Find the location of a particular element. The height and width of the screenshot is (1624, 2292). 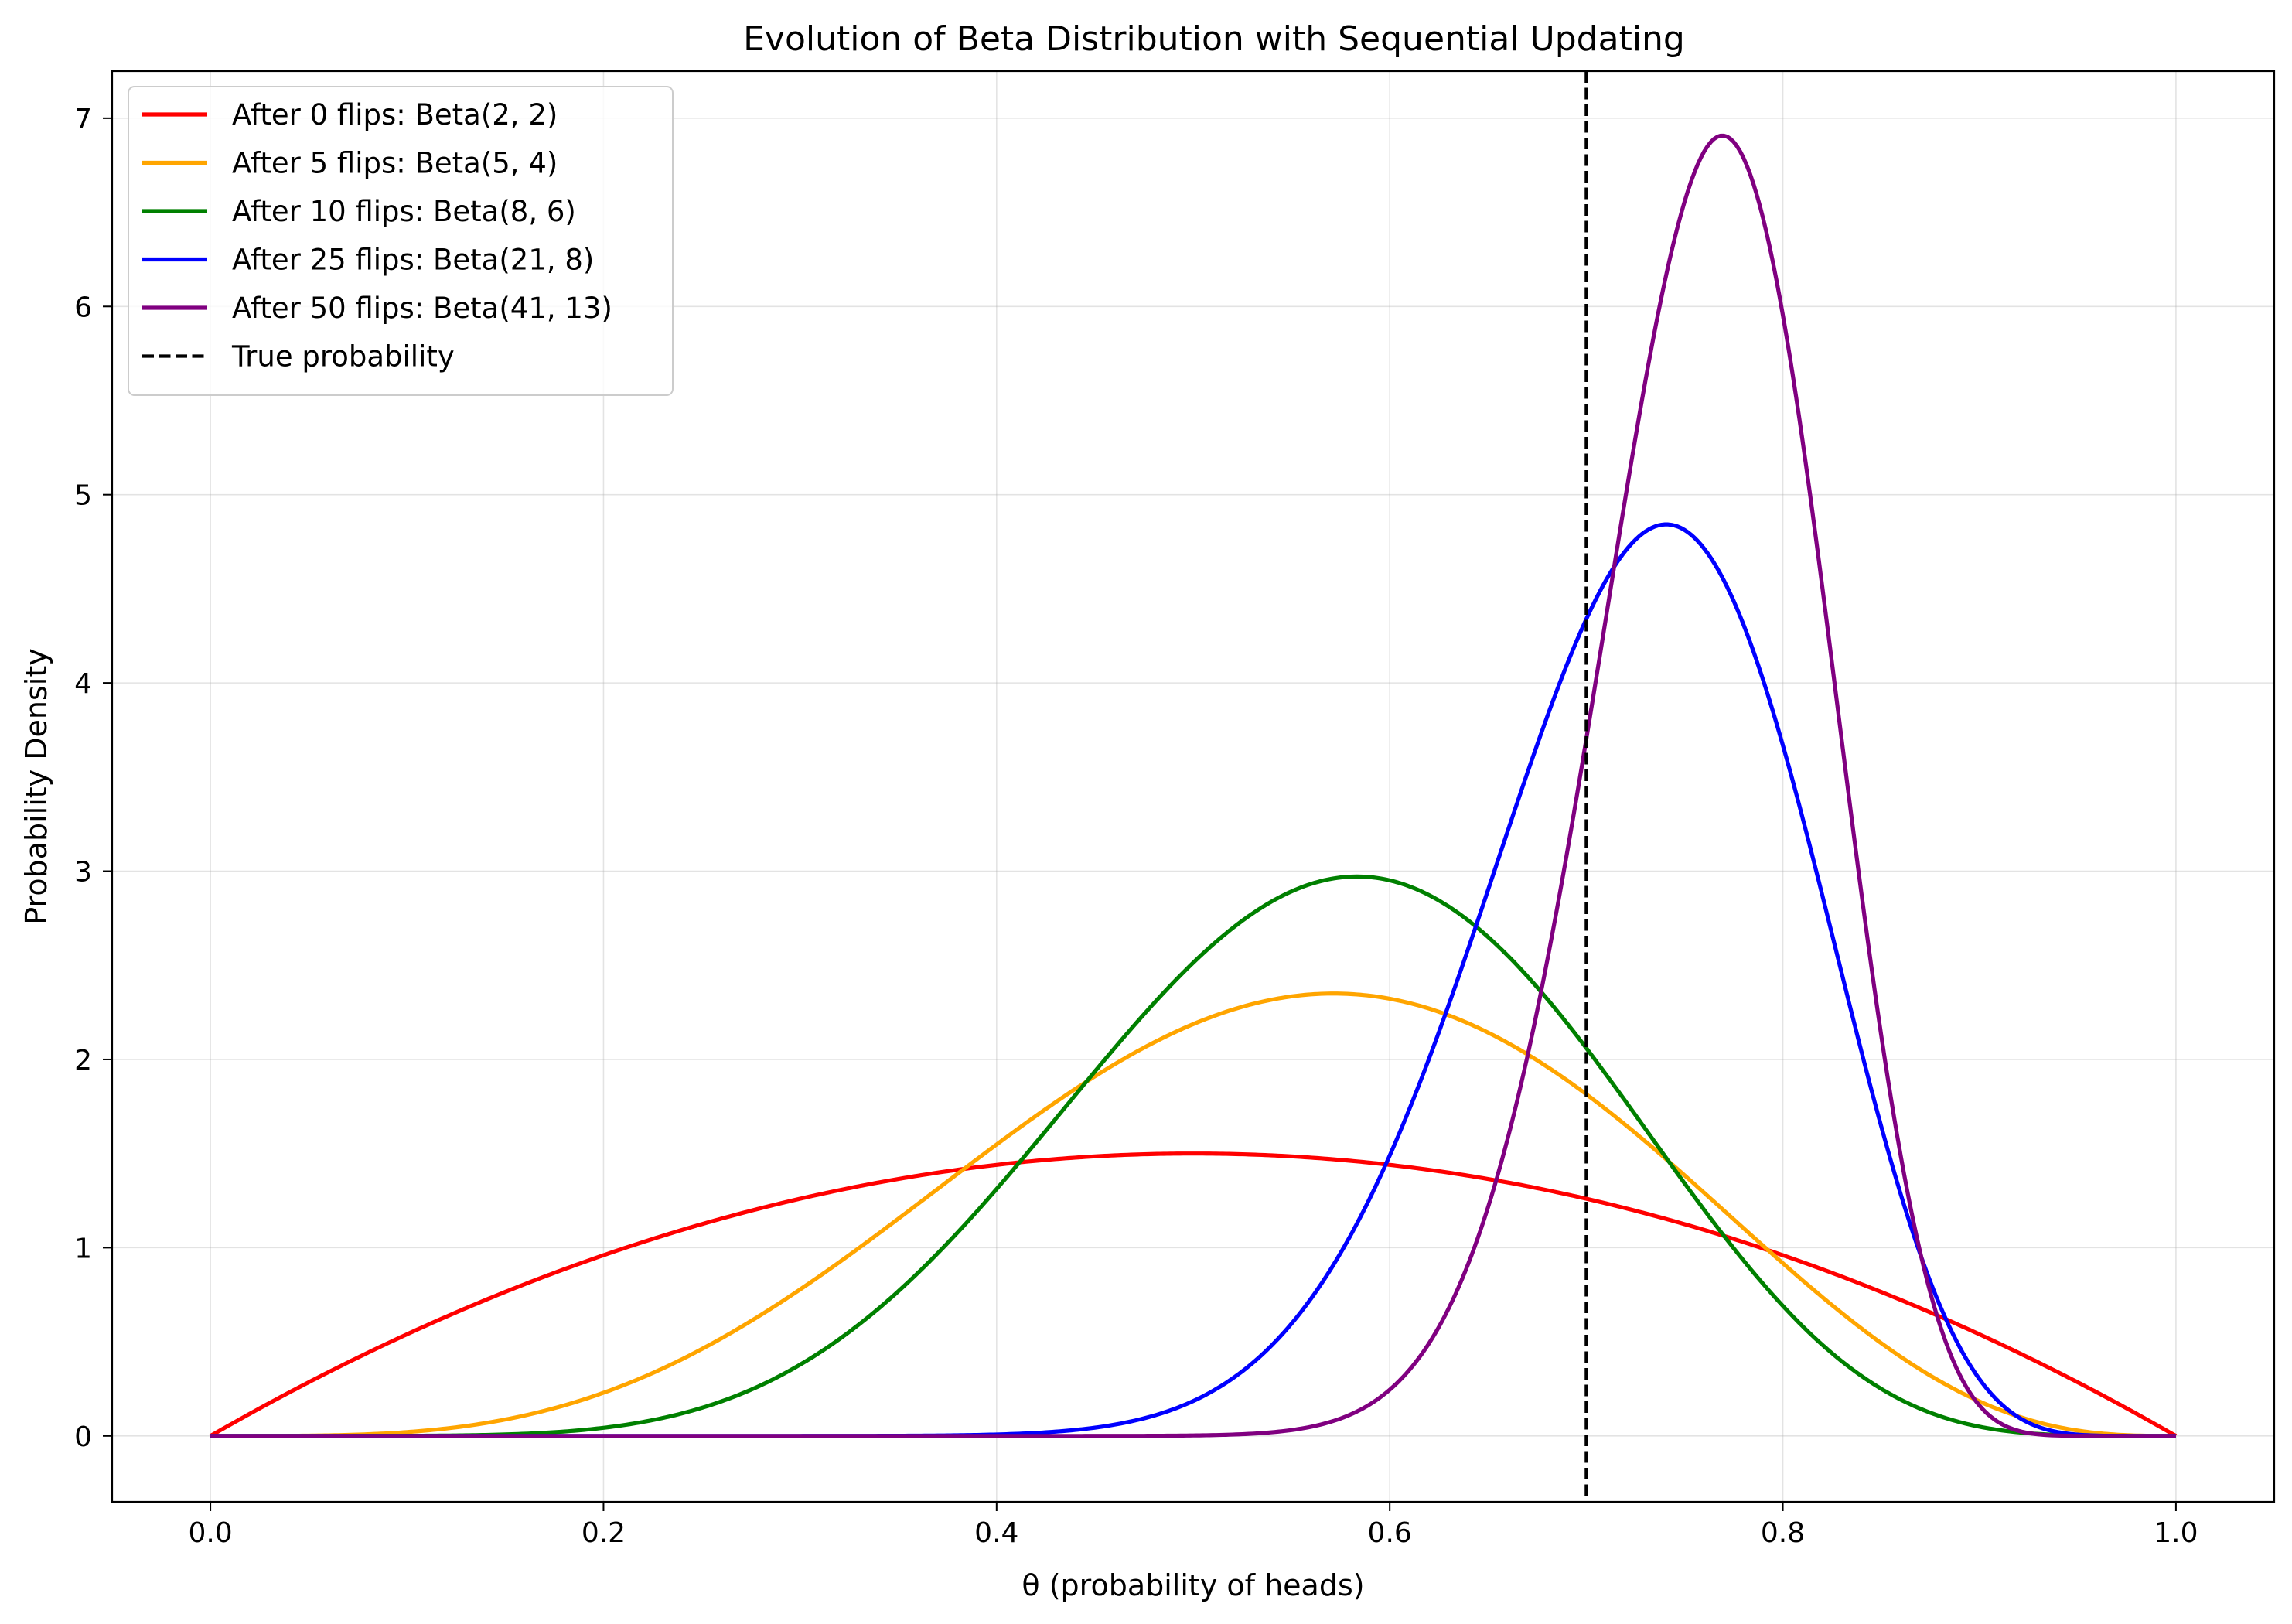

legend-box is located at coordinates (401, 241).